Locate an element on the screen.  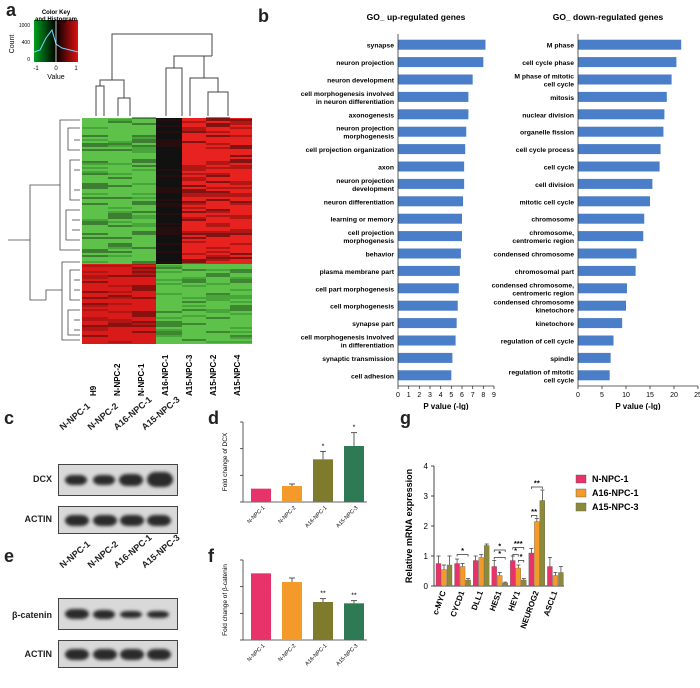
go-term-label: in neuron differentiation is located at coordinates (355, 102).